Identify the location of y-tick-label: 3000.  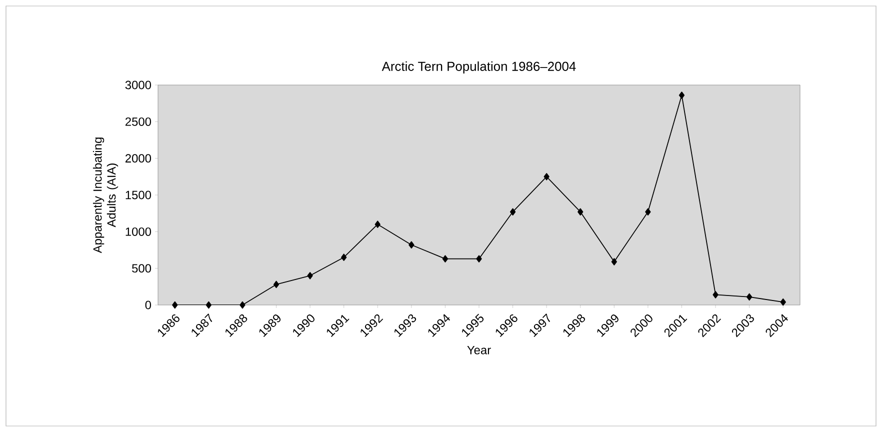
(138, 85).